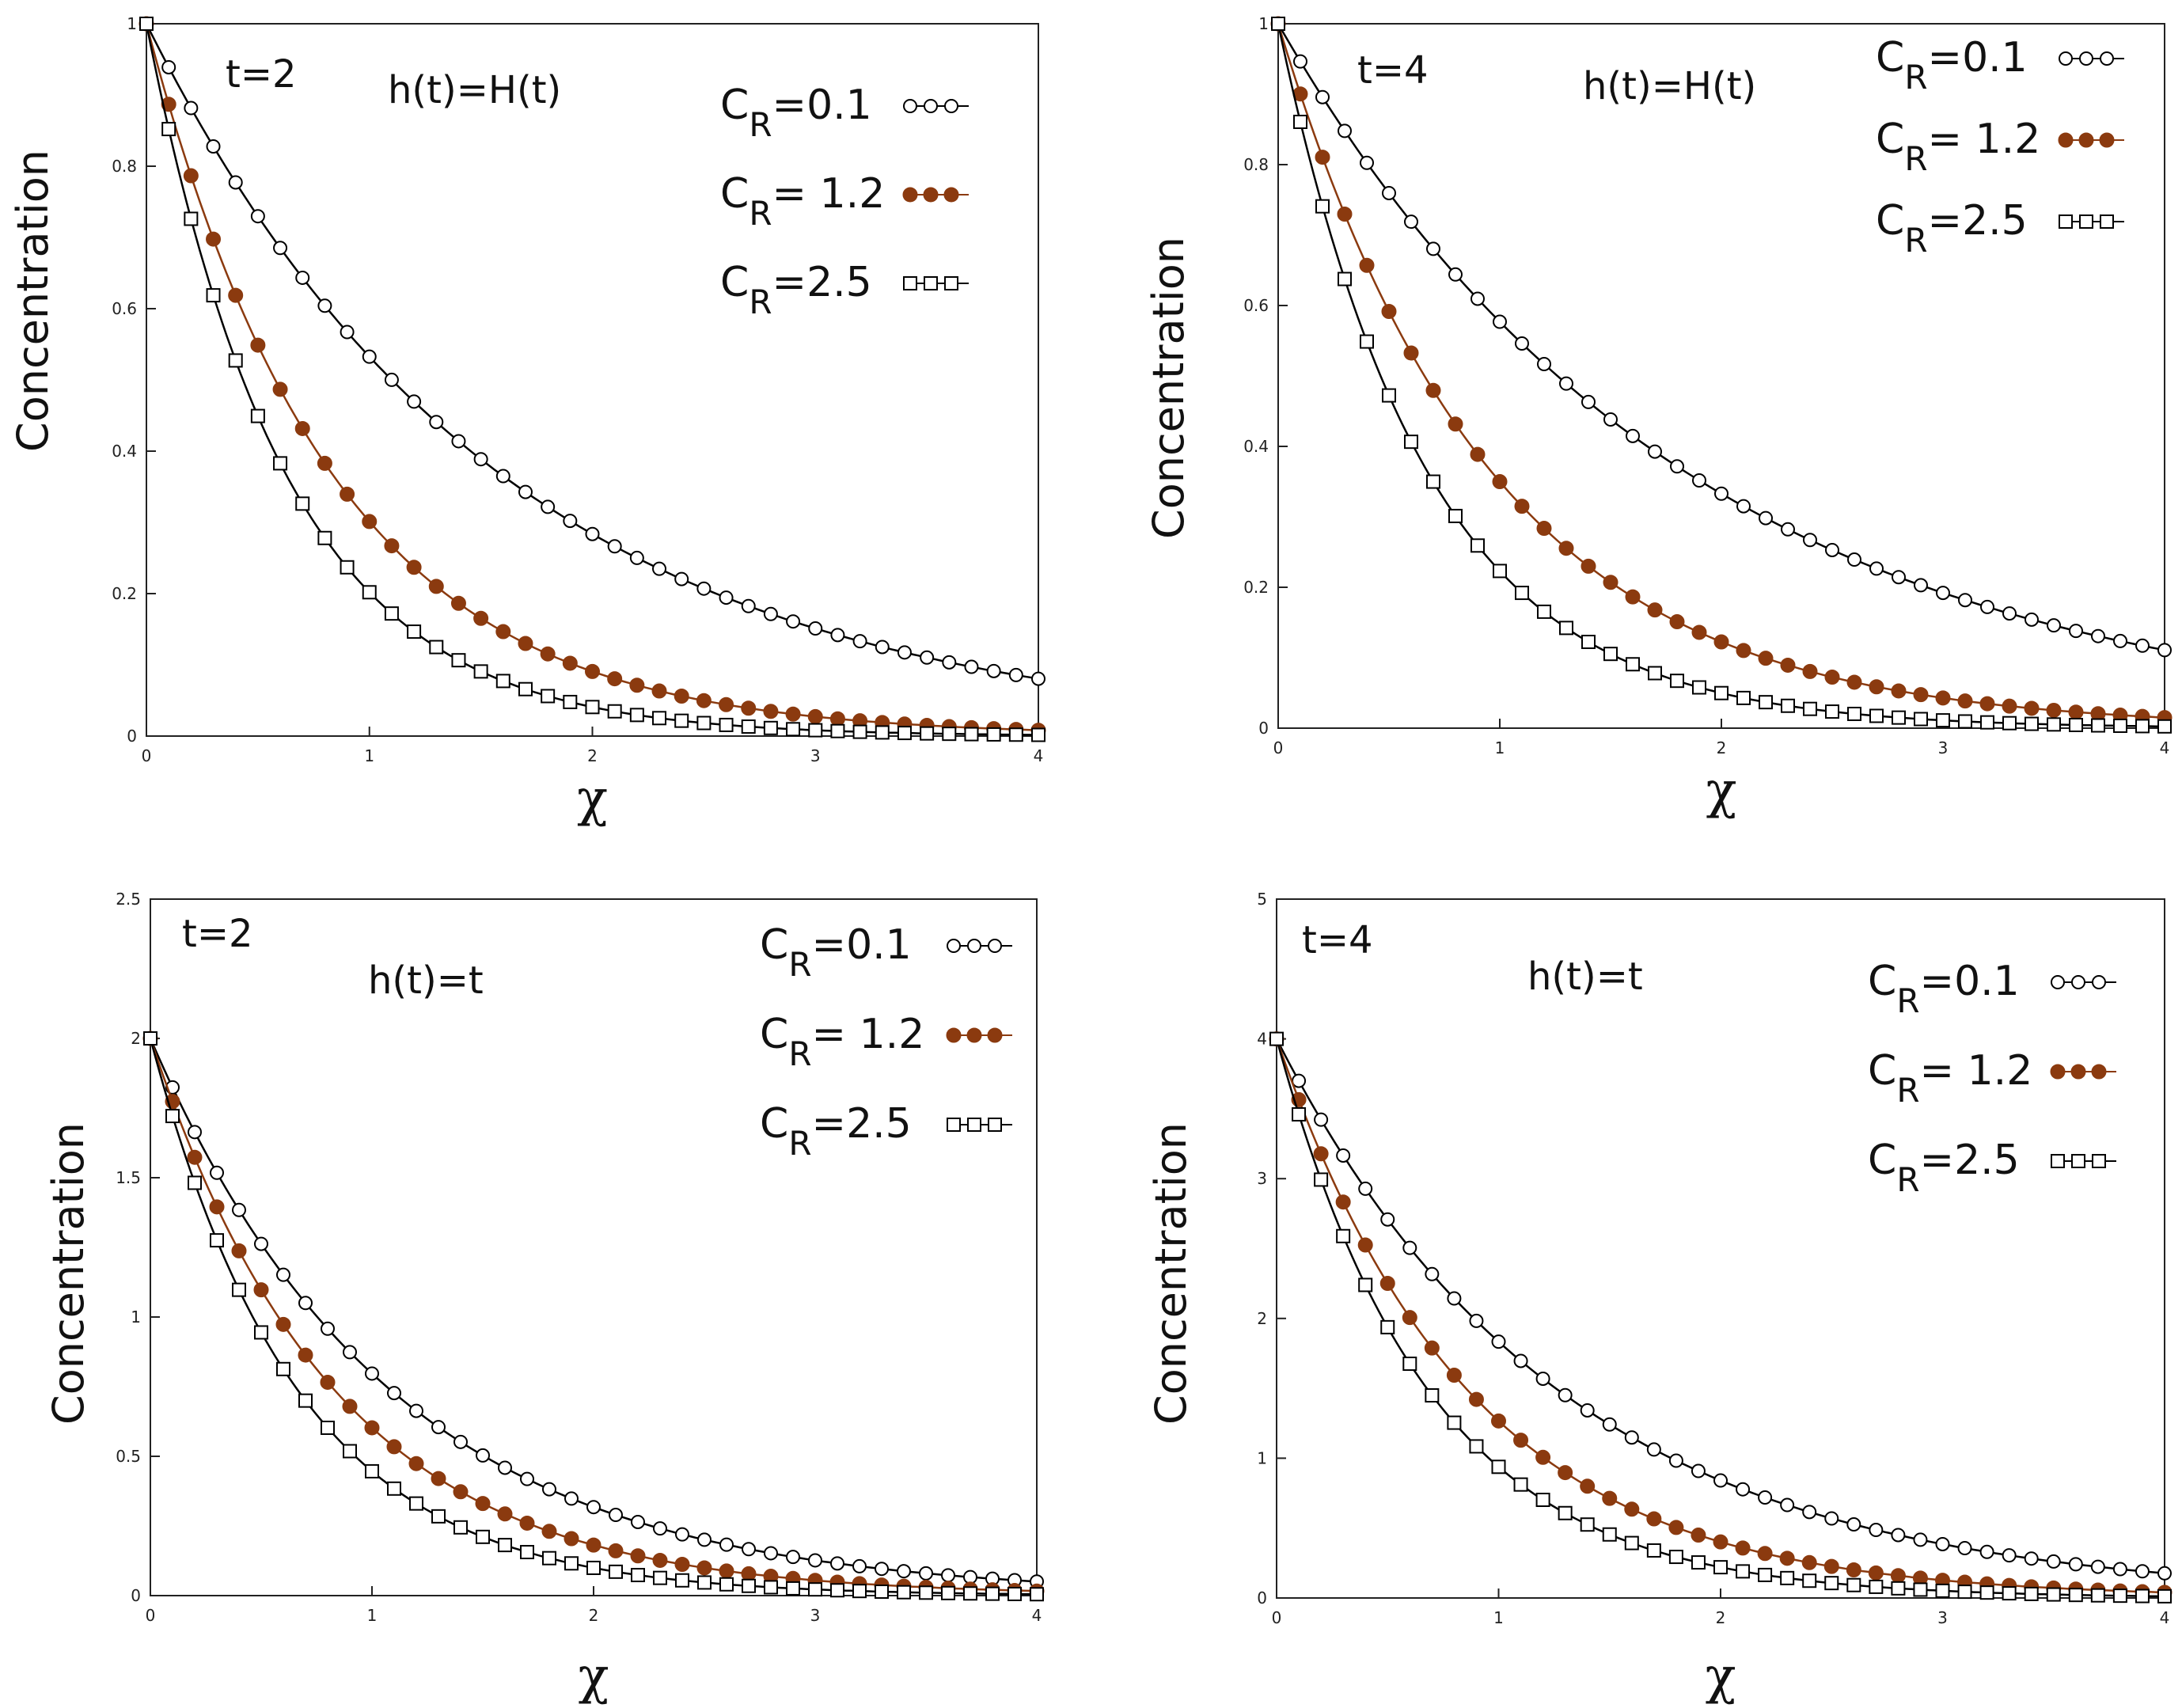 This screenshot has width=2182, height=1708. I want to click on x-tick-label: 3, so click(815, 1615).